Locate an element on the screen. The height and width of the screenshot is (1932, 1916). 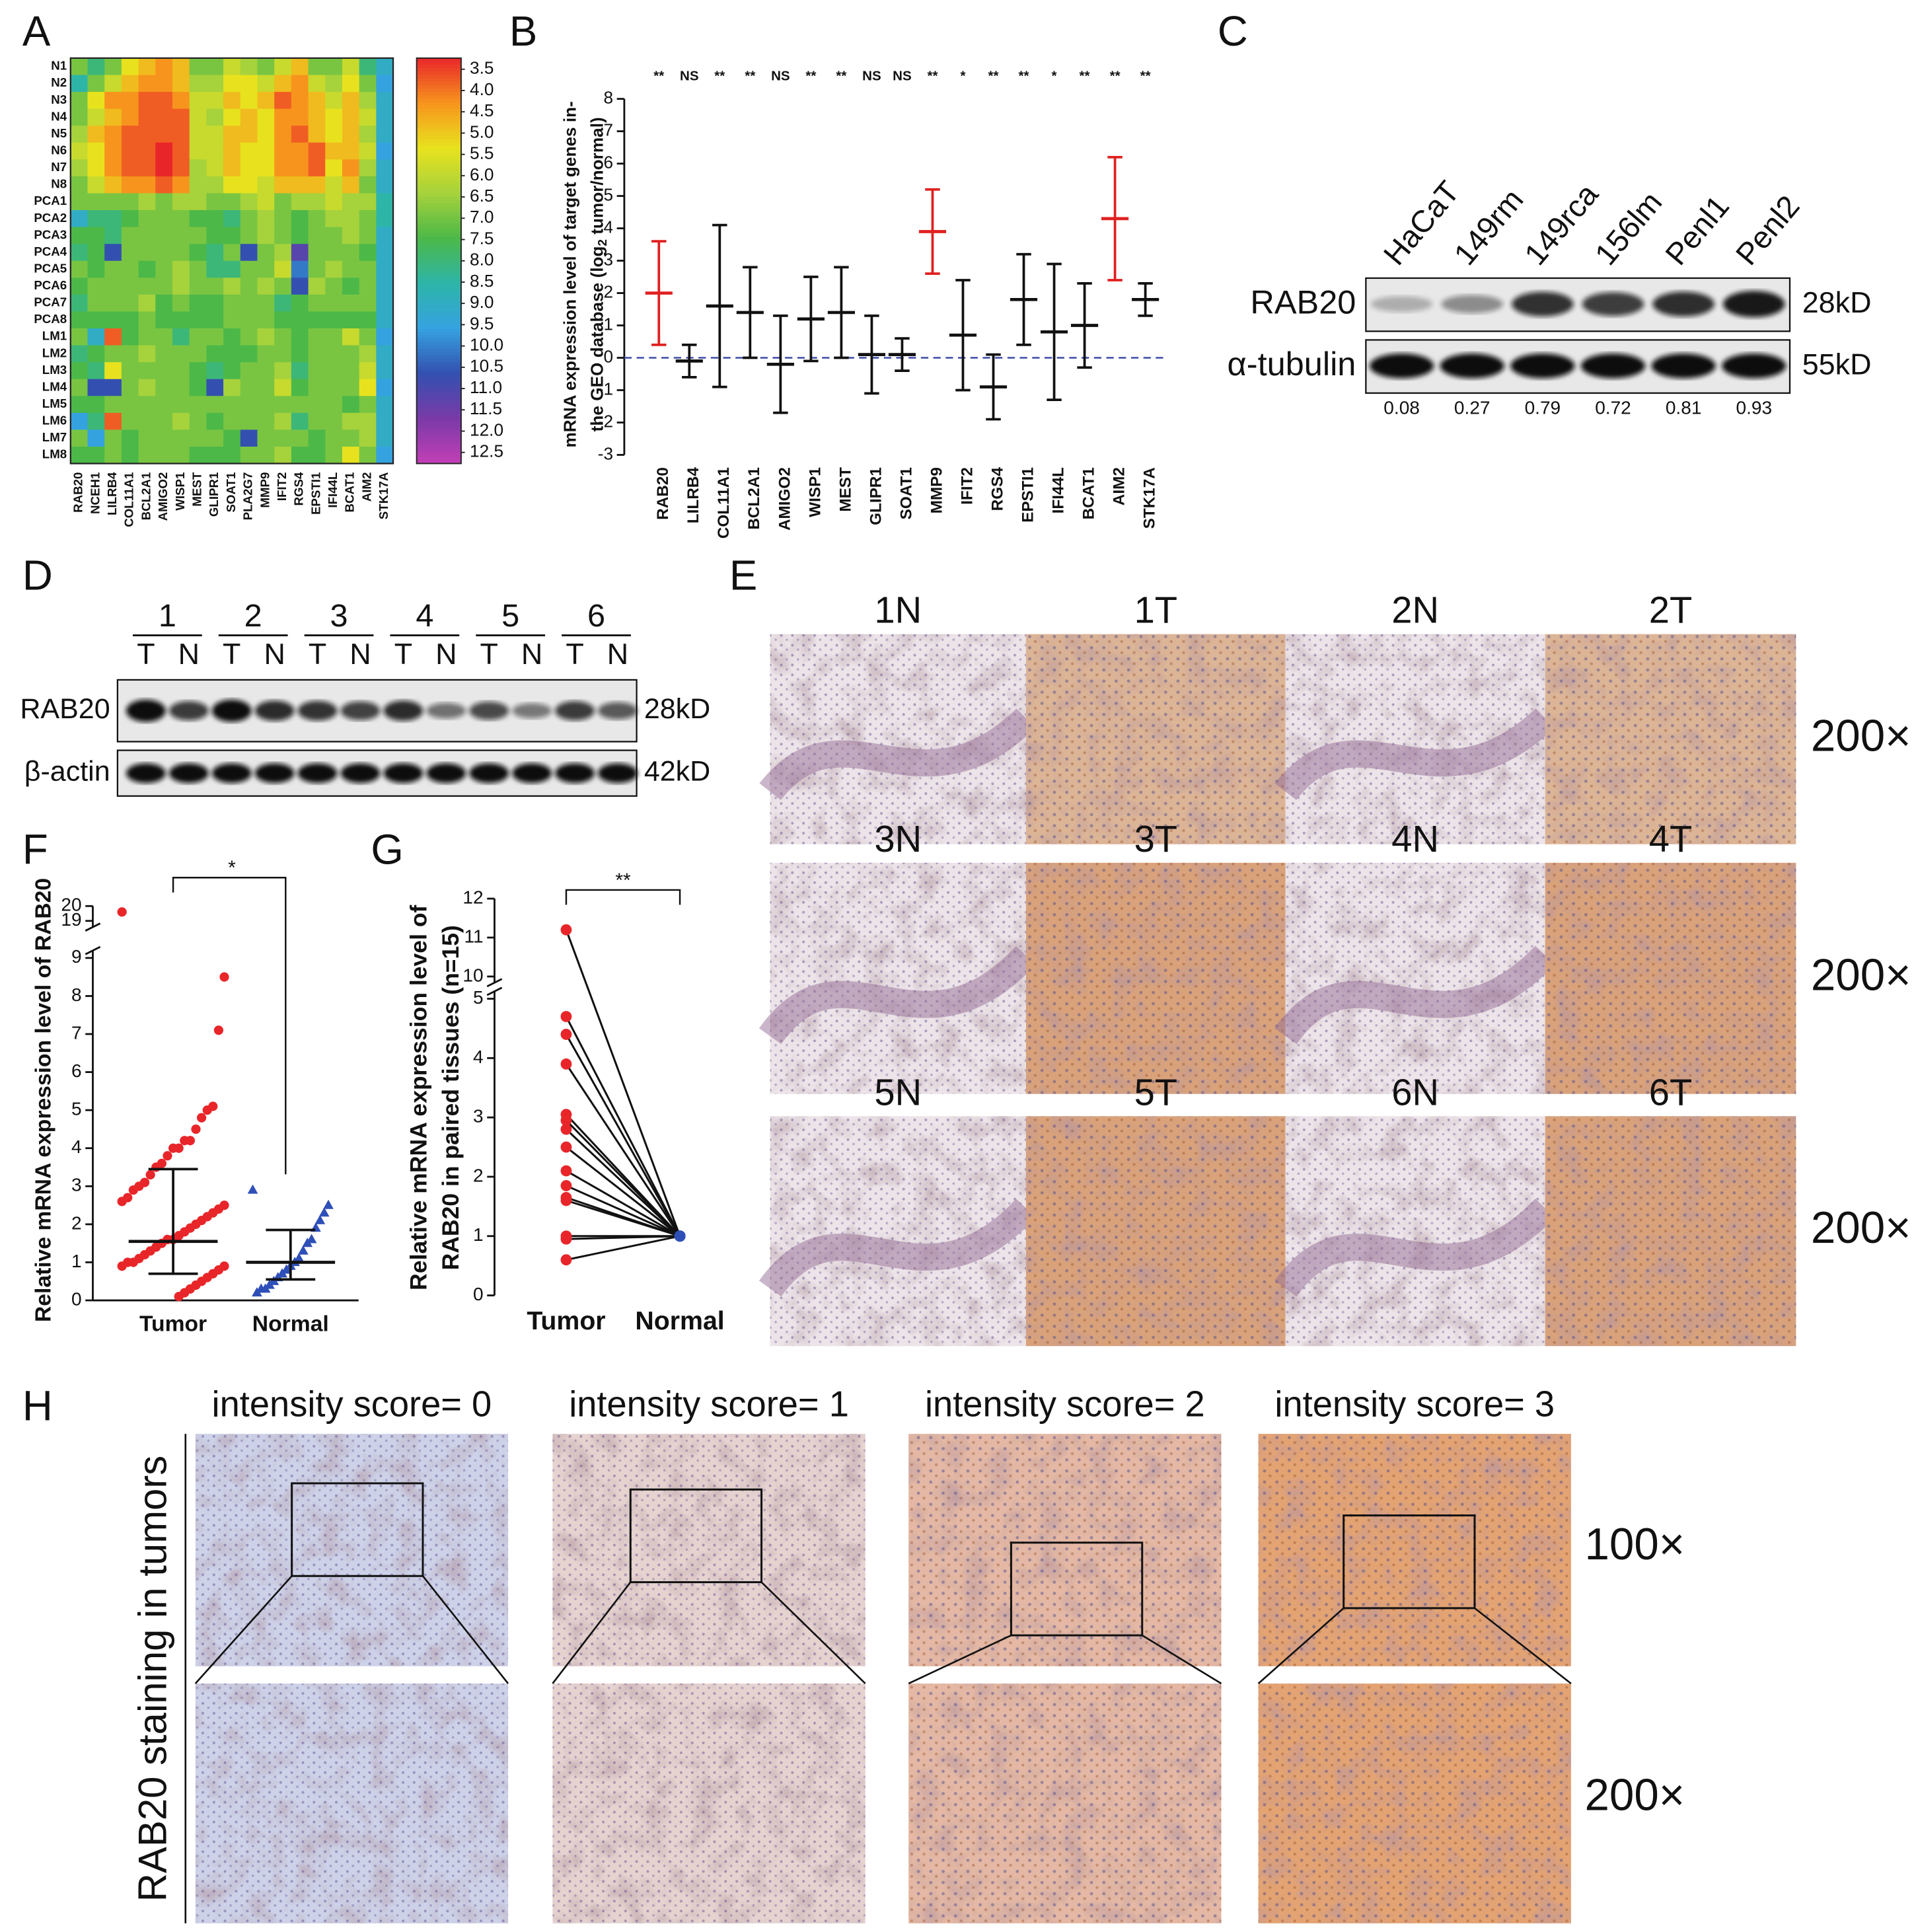
band-label: β-actin is located at coordinates (67, 772).